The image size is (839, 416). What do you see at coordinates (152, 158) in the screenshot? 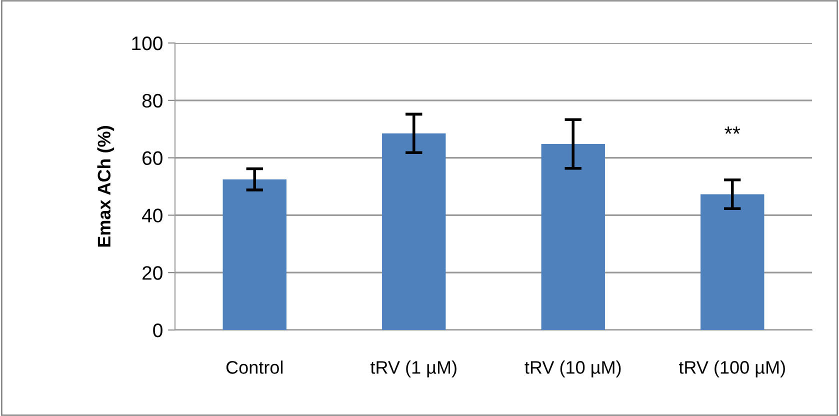
I see `y-tick-label: 60` at bounding box center [152, 158].